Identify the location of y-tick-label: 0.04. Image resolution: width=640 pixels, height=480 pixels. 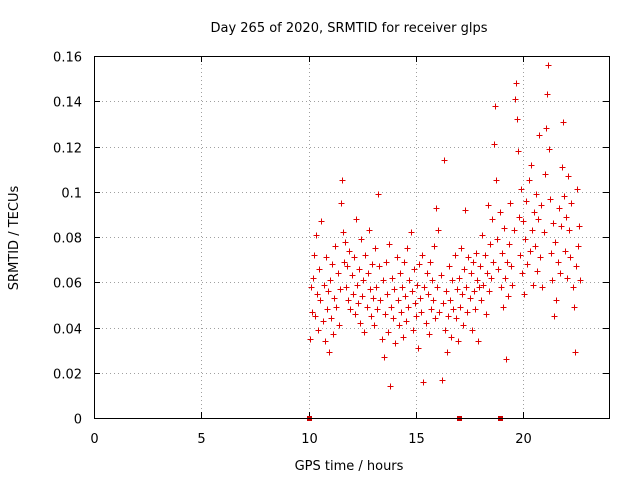
(67, 330).